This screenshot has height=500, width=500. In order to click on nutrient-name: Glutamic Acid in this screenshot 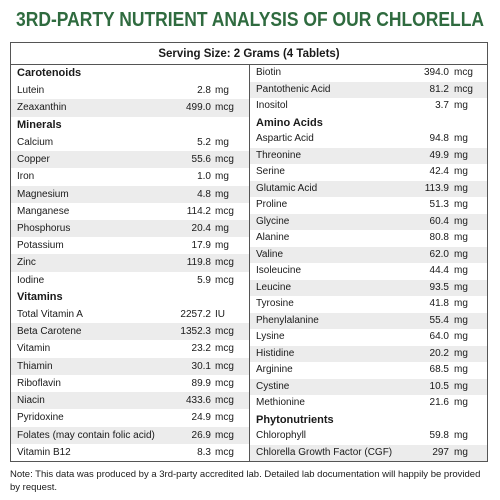, I will do `click(287, 188)`.